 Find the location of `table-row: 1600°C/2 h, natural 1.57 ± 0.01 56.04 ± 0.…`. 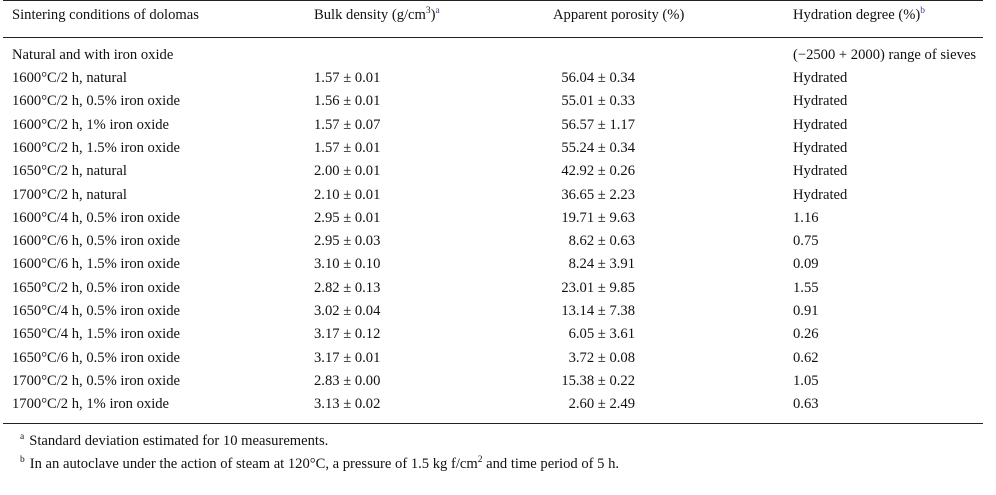

table-row: 1600°C/2 h, natural 1.57 ± 0.01 56.04 ± 0.… is located at coordinates (498, 78).